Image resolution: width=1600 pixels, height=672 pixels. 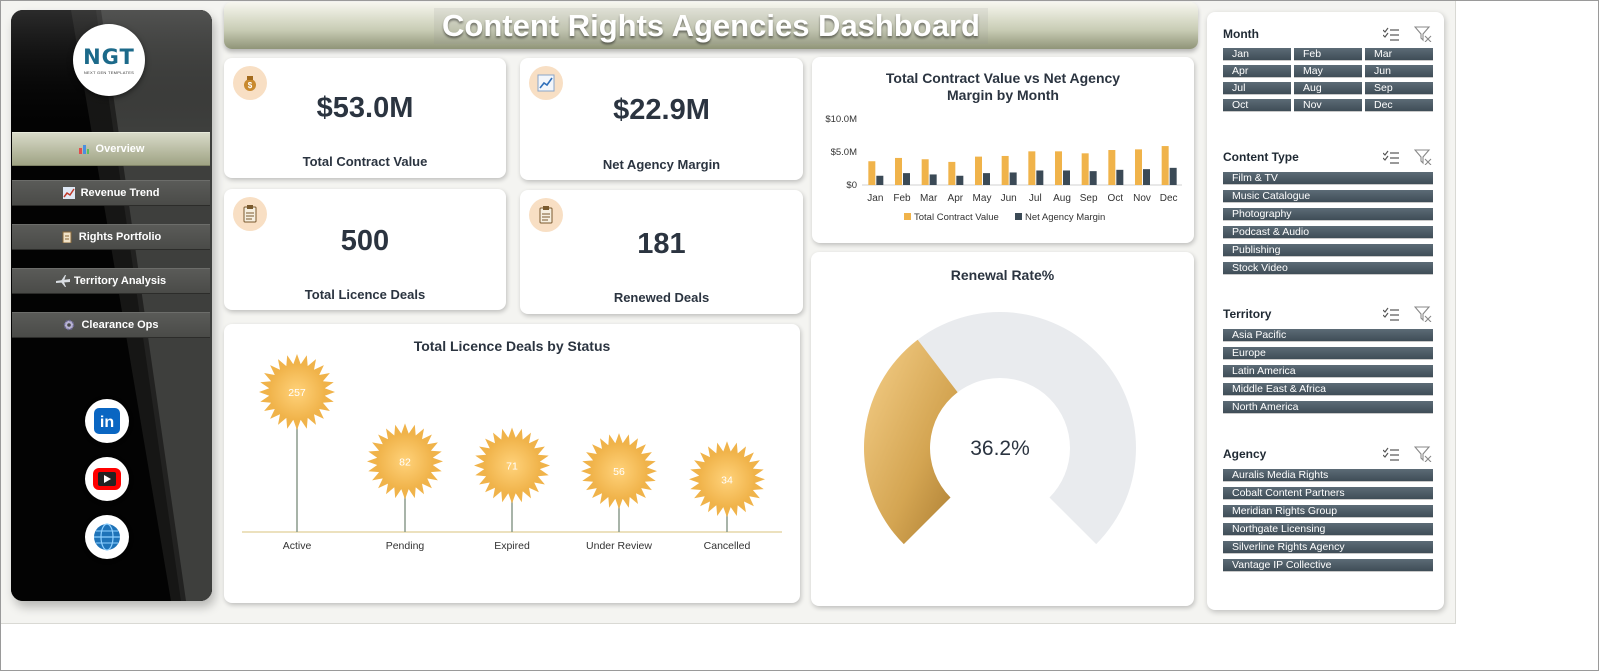 What do you see at coordinates (1328, 232) in the screenshot?
I see `content-type-chip: Podcast & Audio` at bounding box center [1328, 232].